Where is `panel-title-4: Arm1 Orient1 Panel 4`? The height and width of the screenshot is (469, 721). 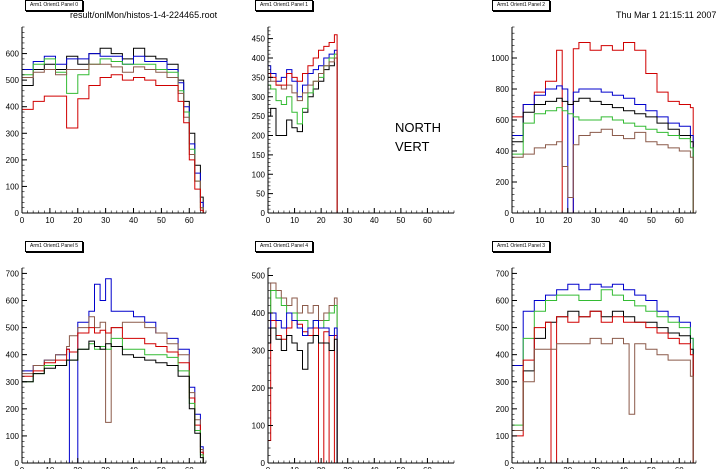
panel-title-4: Arm1 Orient1 Panel 4 is located at coordinates (284, 246).